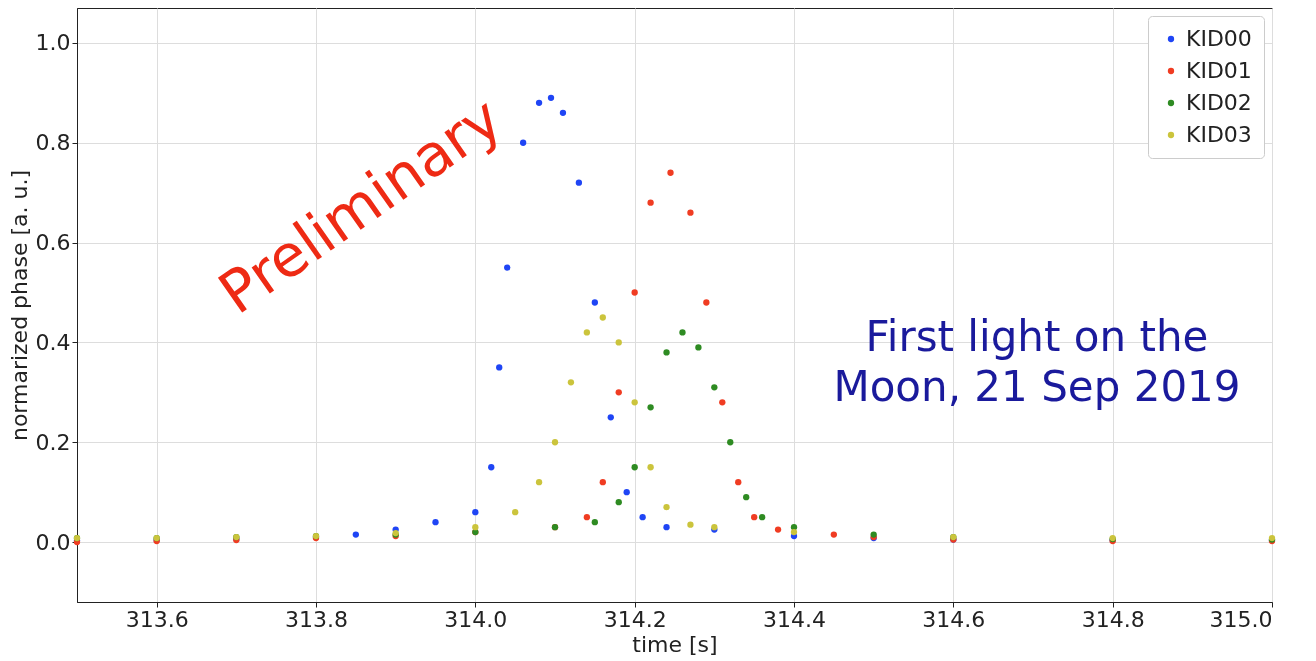  I want to click on y-tick-label: 1.0, so click(53, 43).